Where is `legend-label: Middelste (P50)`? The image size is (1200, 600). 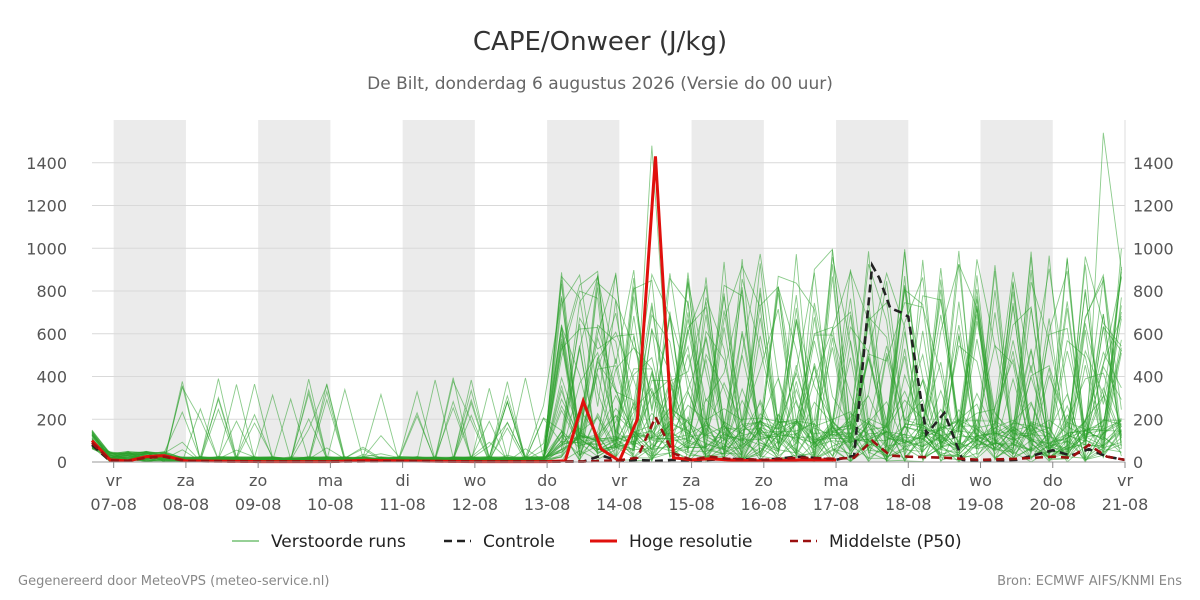
legend-label: Middelste (P50) is located at coordinates (895, 542).